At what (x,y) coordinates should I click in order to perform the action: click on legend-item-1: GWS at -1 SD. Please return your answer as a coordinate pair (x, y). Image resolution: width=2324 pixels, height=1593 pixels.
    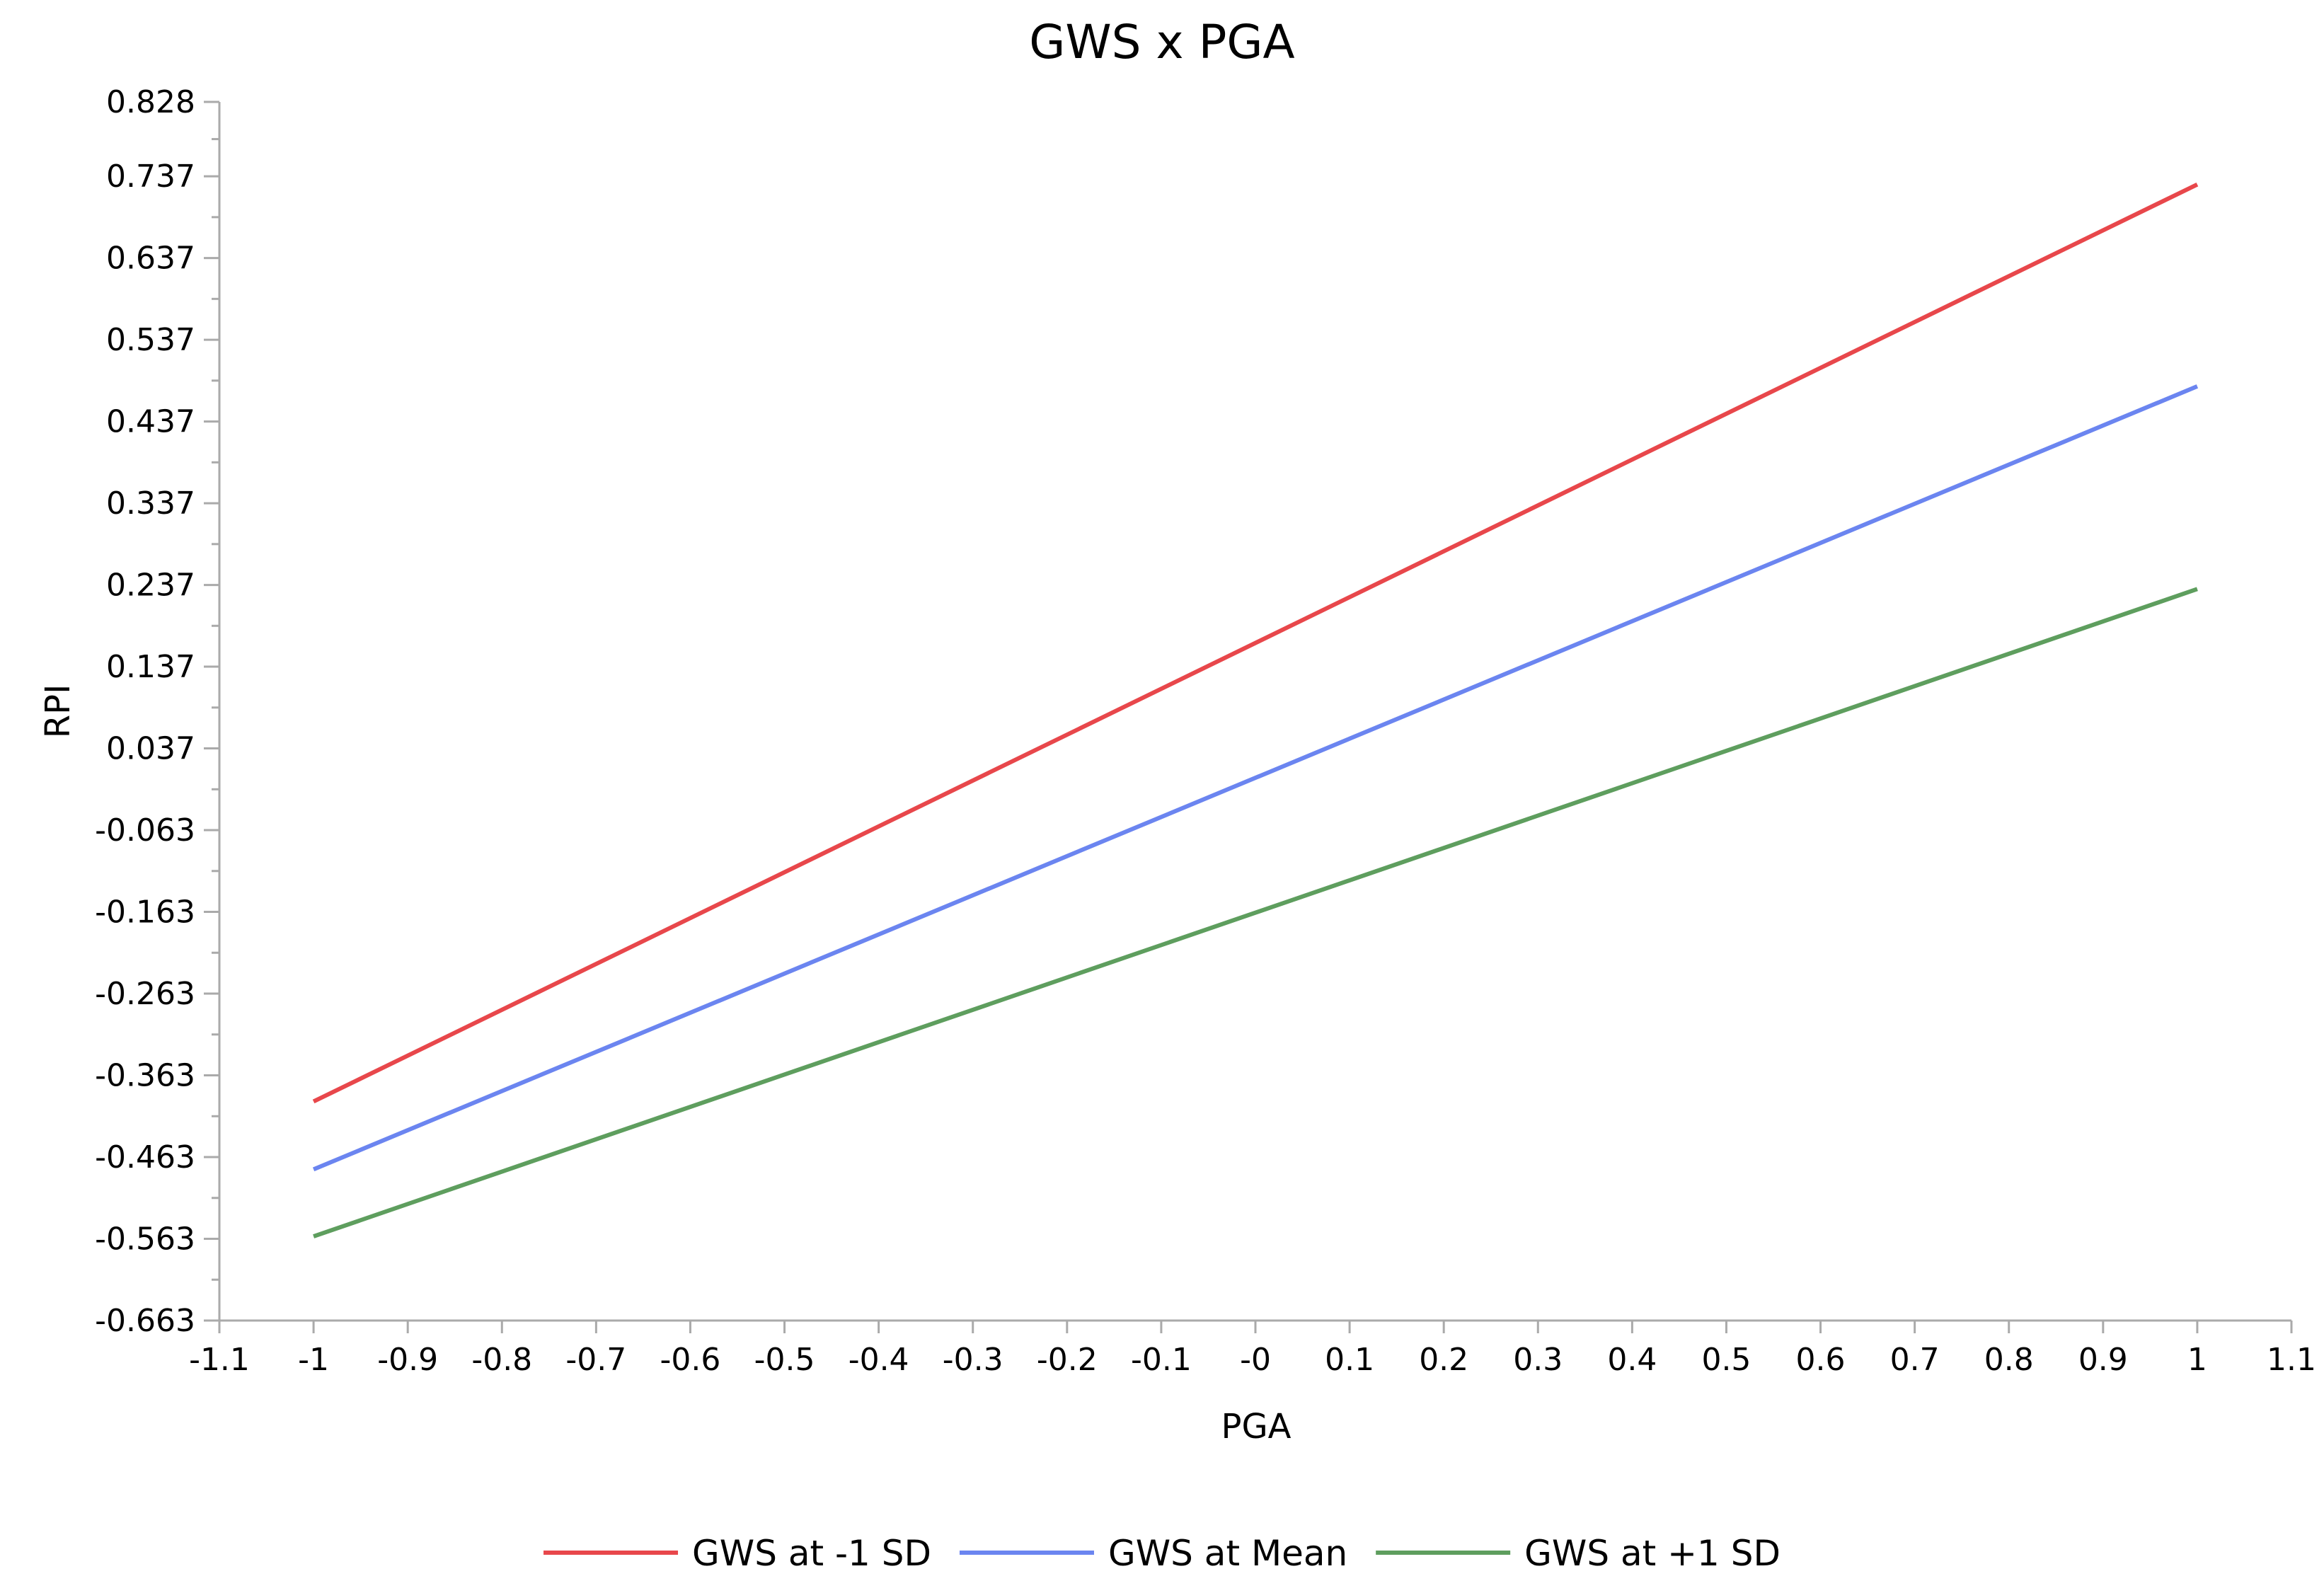
    Looking at the image, I should click on (737, 1553).